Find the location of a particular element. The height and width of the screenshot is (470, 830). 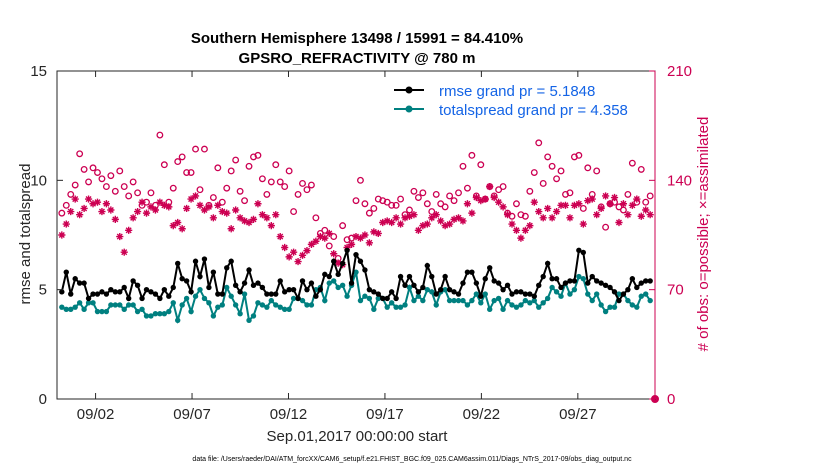

y2-tick-label: 210 is located at coordinates (679, 71).